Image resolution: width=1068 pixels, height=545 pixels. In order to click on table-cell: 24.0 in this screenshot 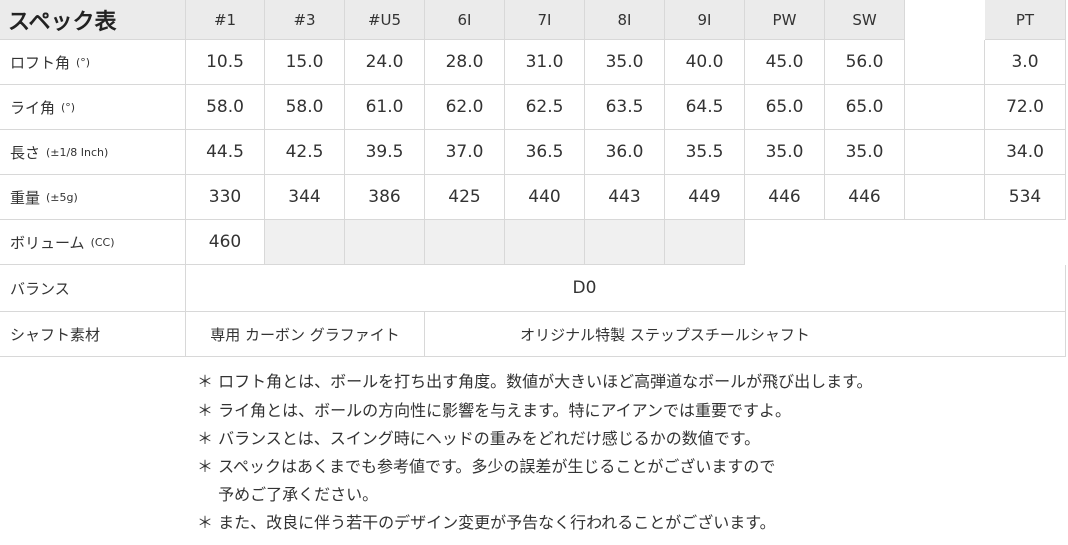, I will do `click(385, 62)`.